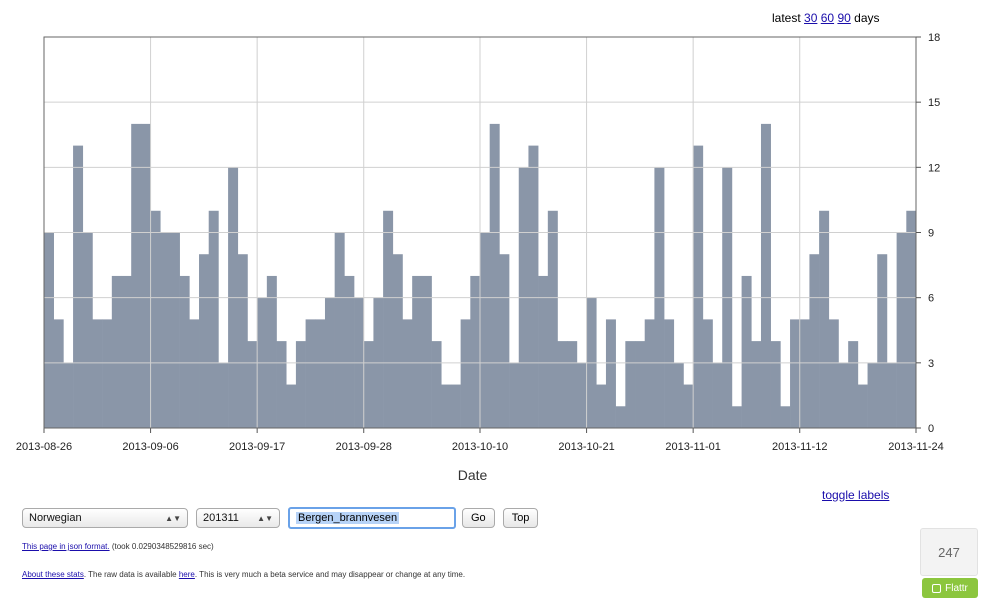  What do you see at coordinates (66, 546) in the screenshot?
I see `json-format-link: This page in json format.` at bounding box center [66, 546].